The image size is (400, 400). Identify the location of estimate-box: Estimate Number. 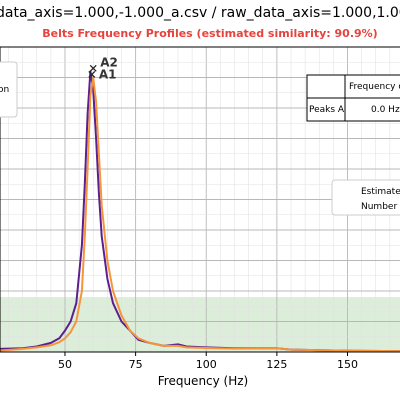
(365, 197).